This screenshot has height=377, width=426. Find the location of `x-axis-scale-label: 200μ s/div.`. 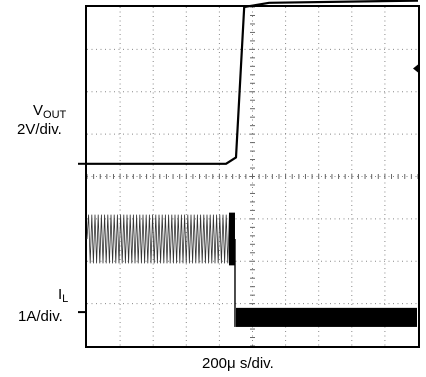

x-axis-scale-label: 200μ s/div. is located at coordinates (238, 363).